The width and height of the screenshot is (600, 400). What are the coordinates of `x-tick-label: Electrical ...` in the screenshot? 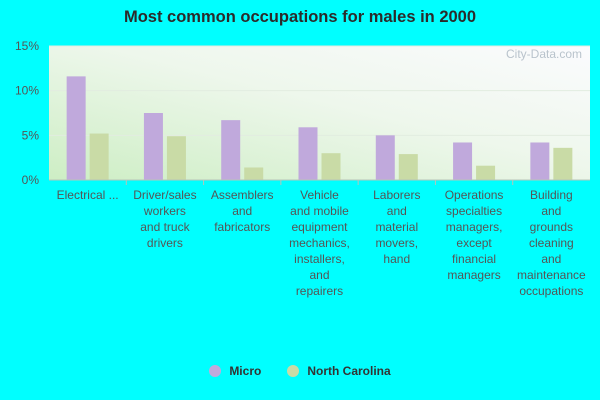 It's located at (88, 195).